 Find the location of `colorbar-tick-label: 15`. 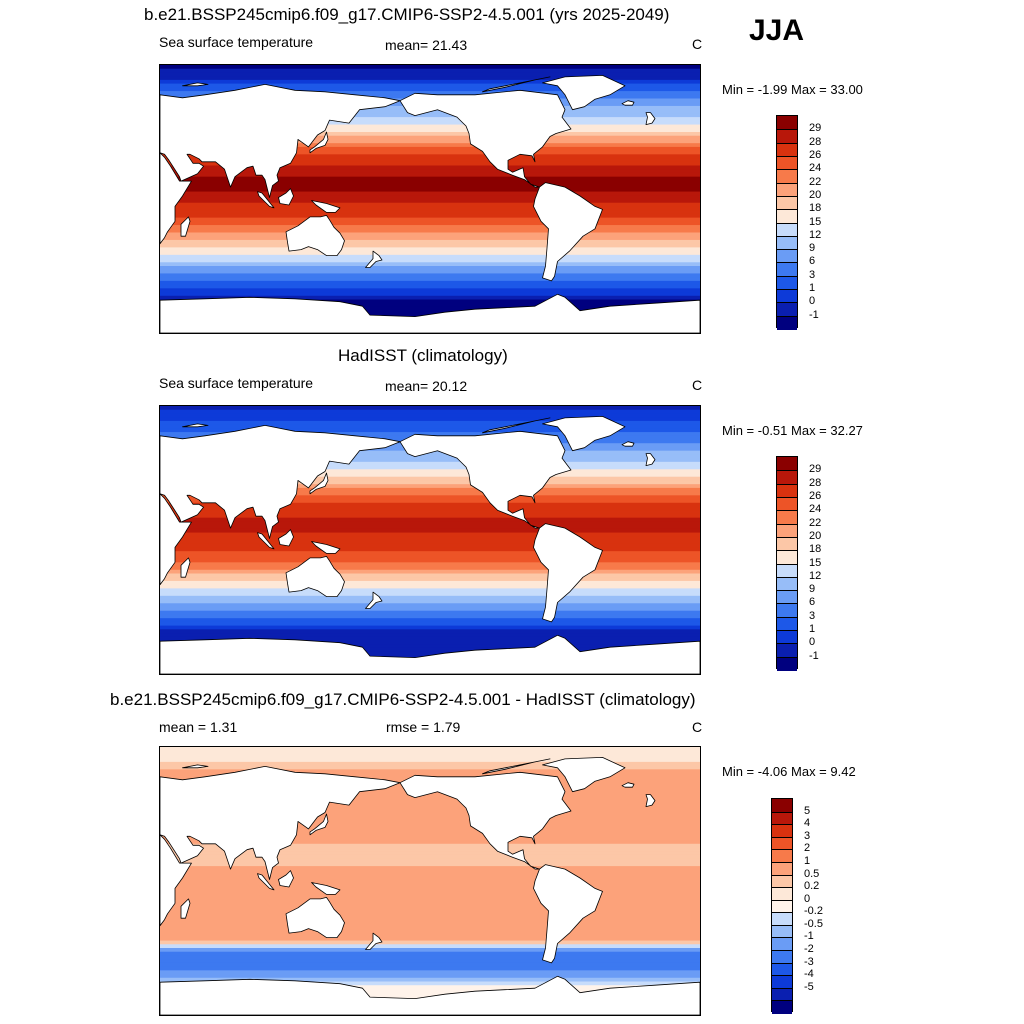

colorbar-tick-label: 15 is located at coordinates (815, 562).